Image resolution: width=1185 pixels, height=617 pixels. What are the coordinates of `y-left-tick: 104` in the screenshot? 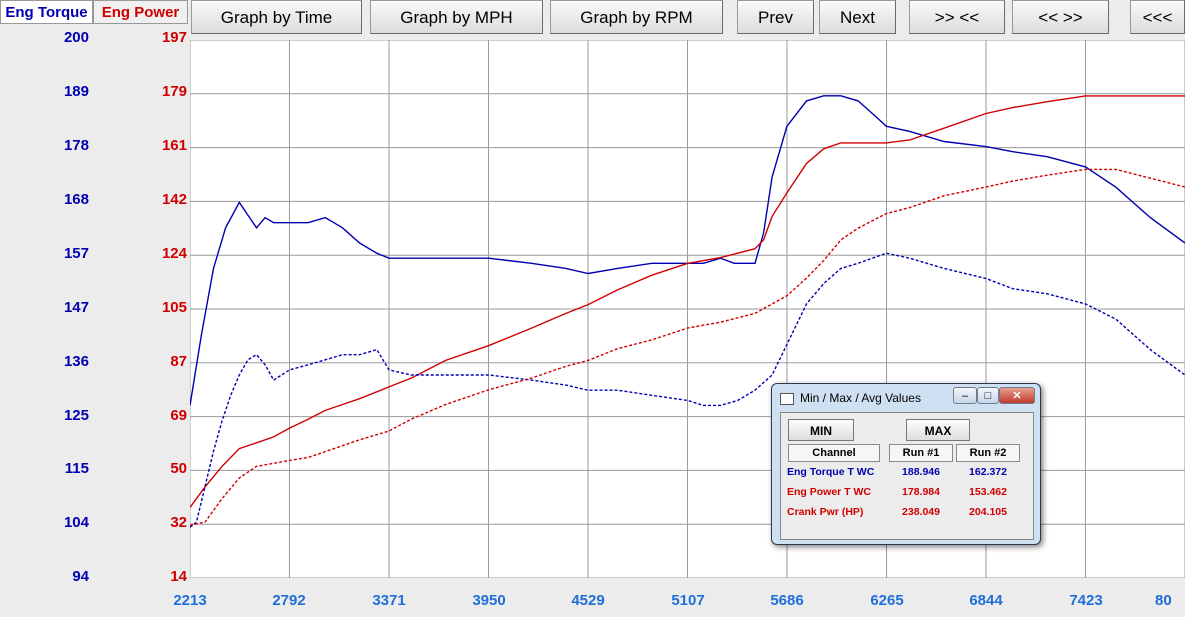 It's located at (76, 522).